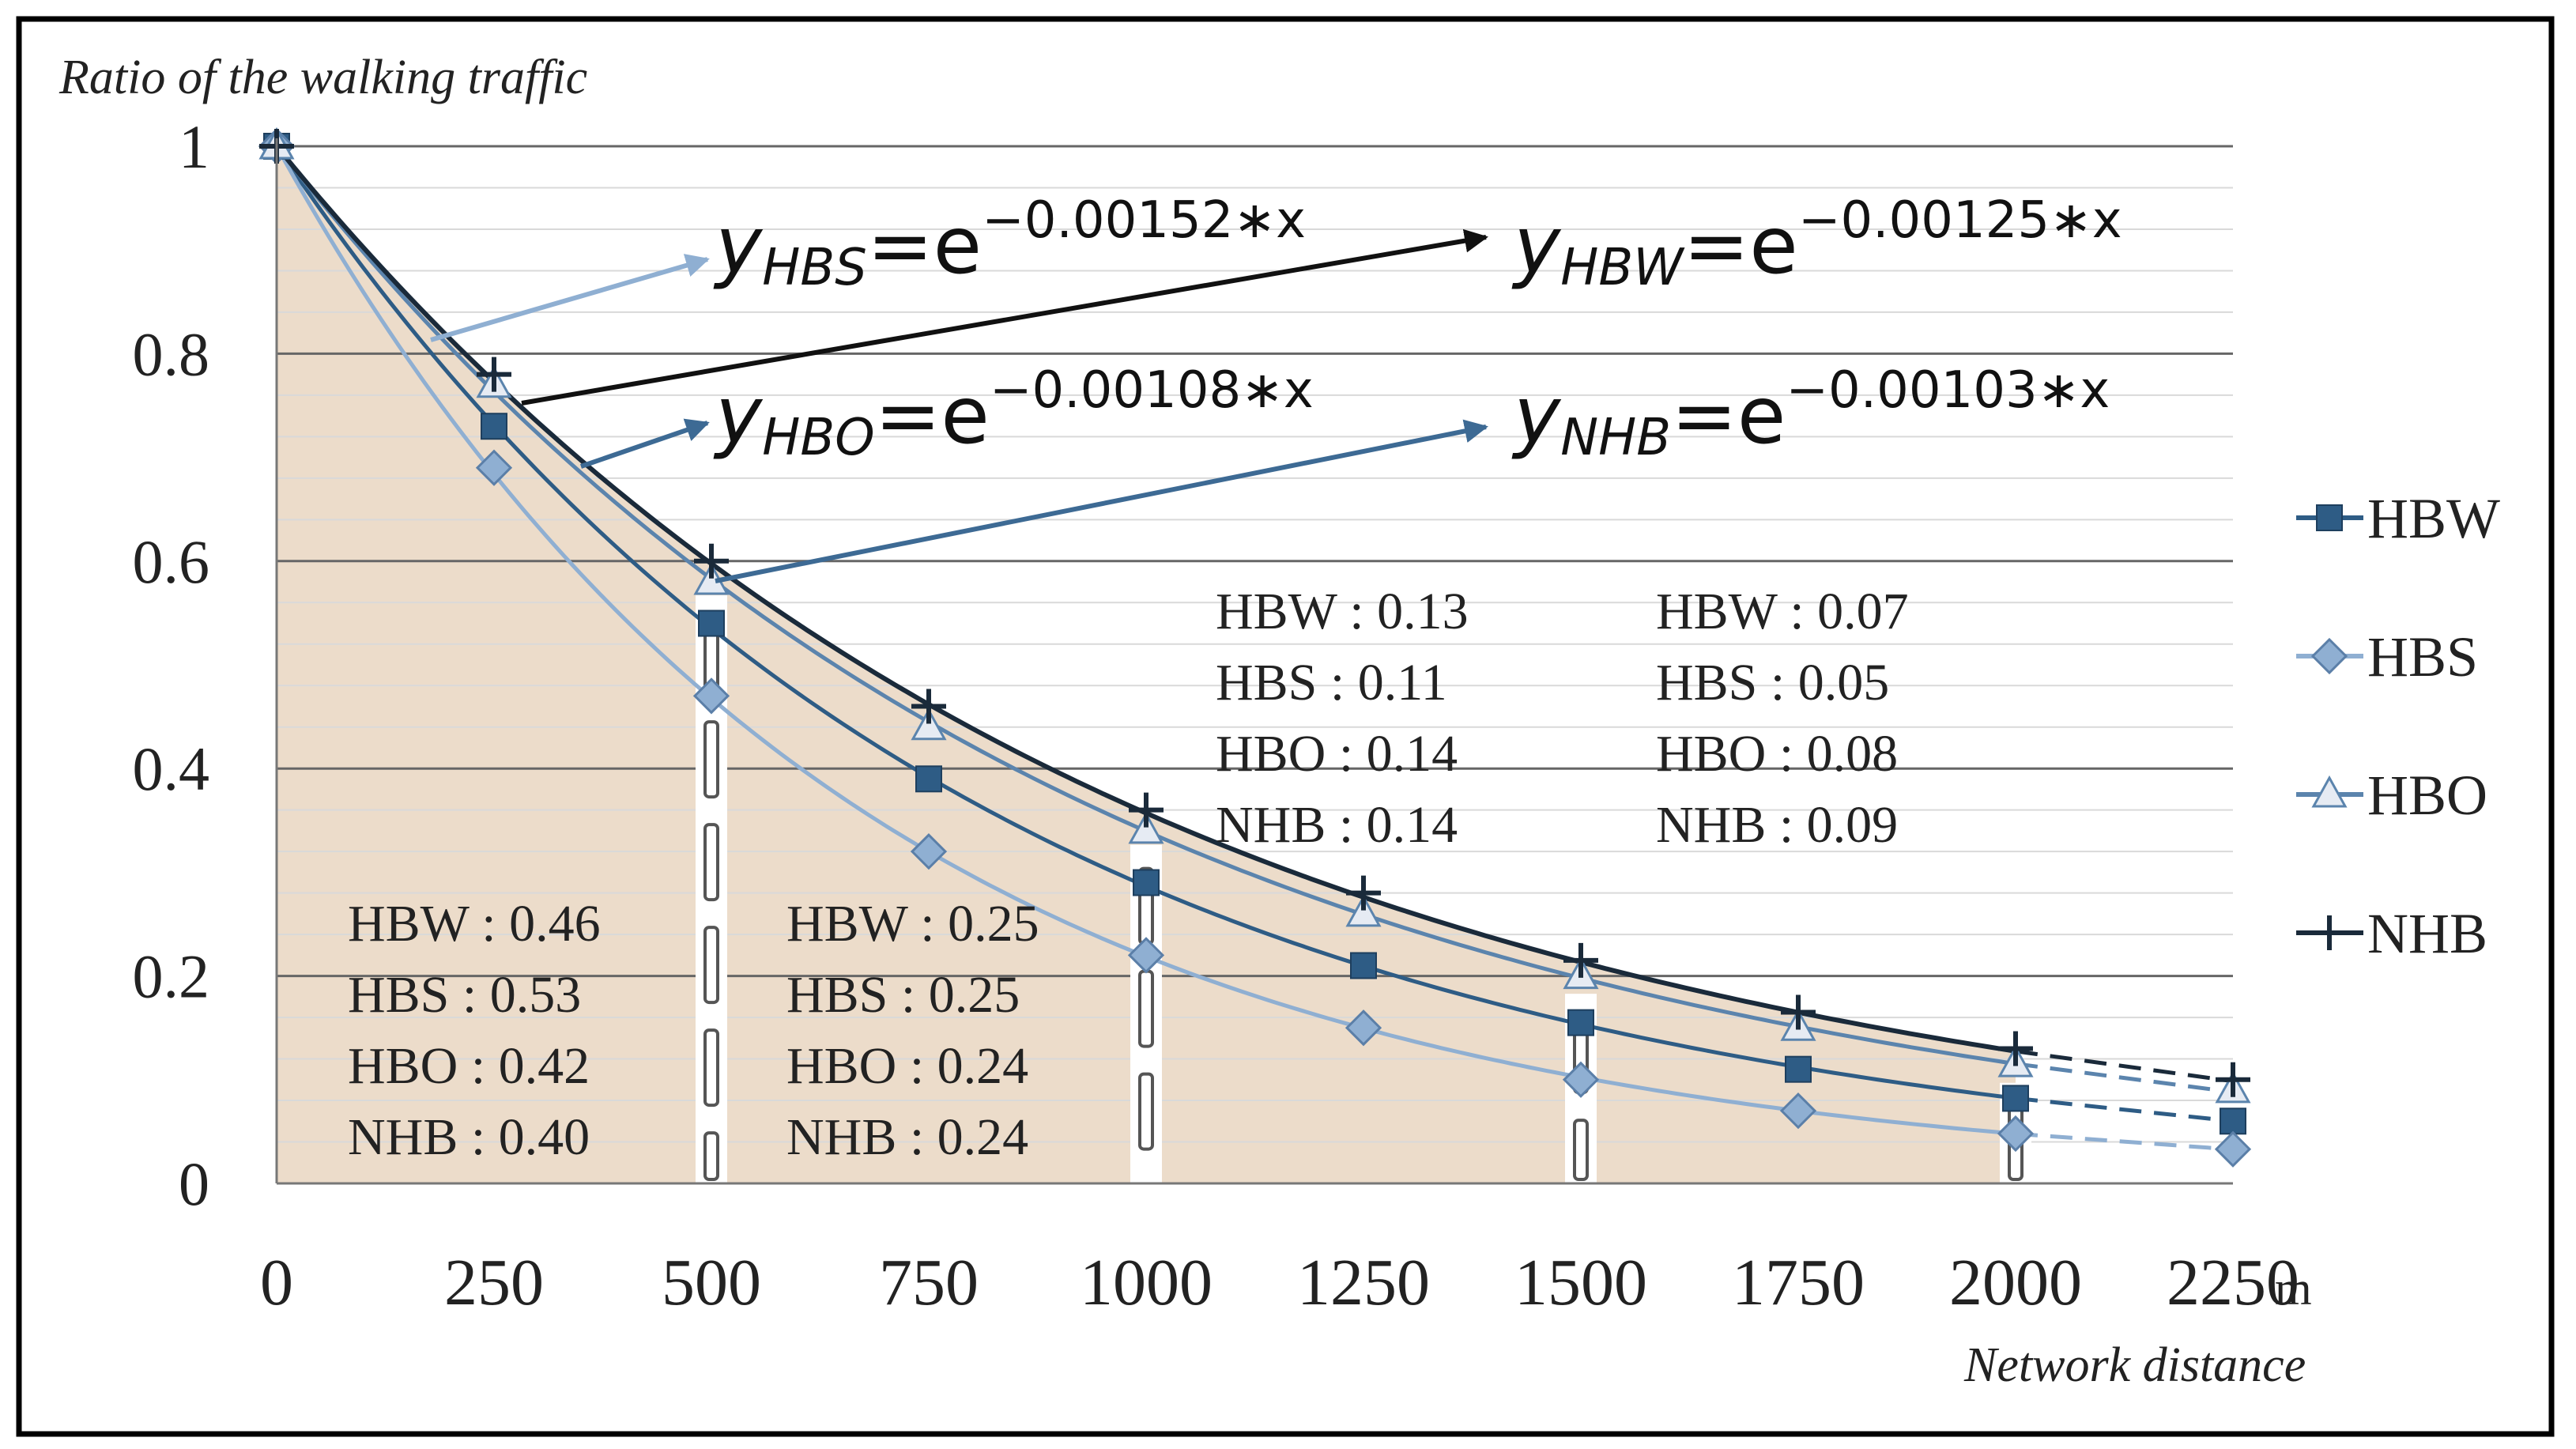 The height and width of the screenshot is (1449, 2576). Describe the element at coordinates (1960, 220) in the screenshot. I see `equation-exponent: −0.00125∗x` at that location.